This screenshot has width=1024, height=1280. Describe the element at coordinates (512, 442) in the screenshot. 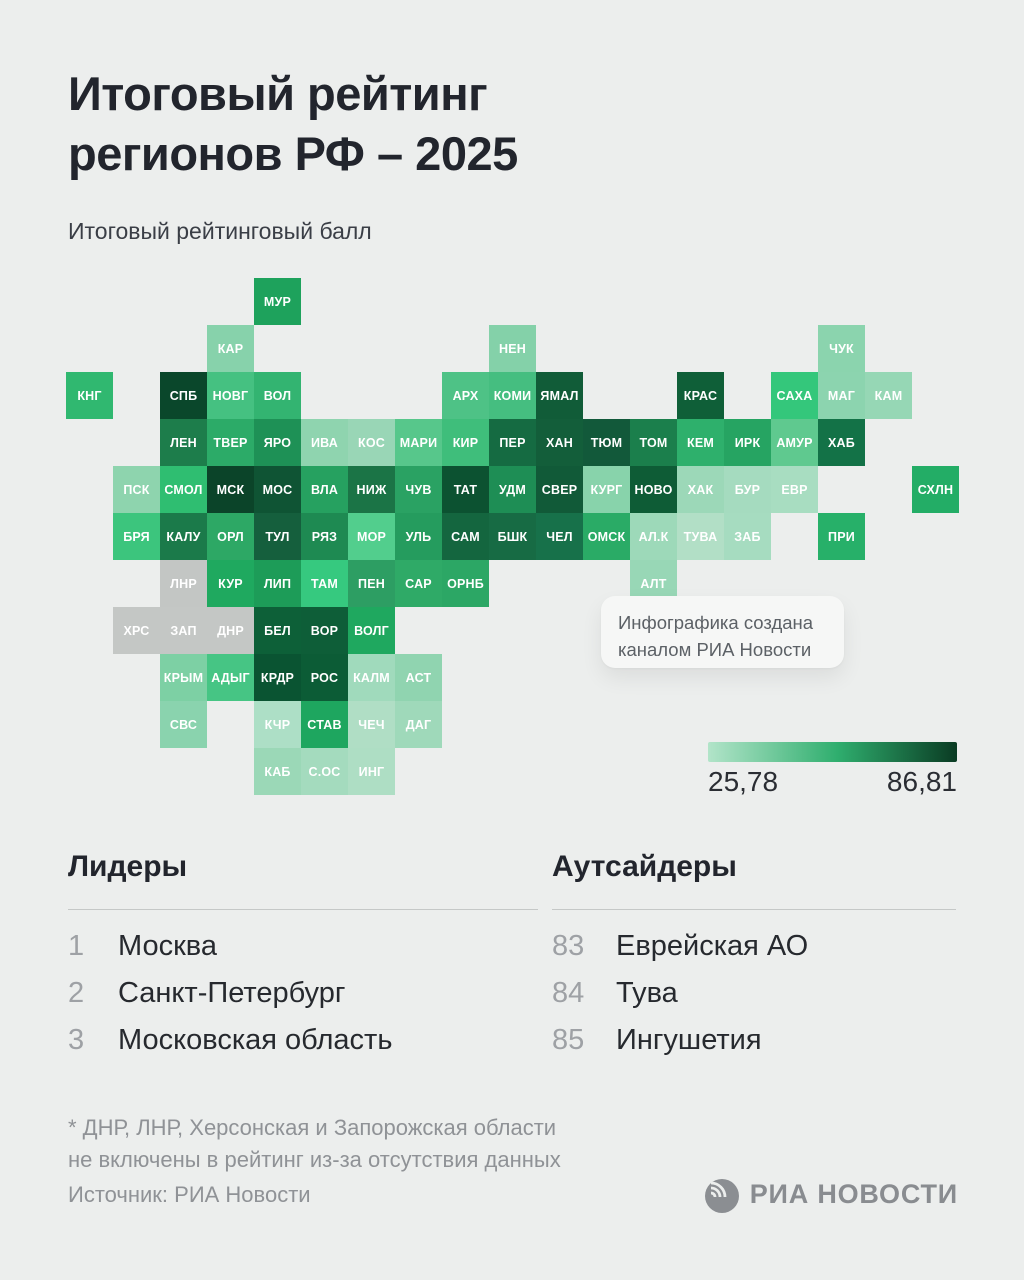

I see `region-tile: ПЕР` at that location.